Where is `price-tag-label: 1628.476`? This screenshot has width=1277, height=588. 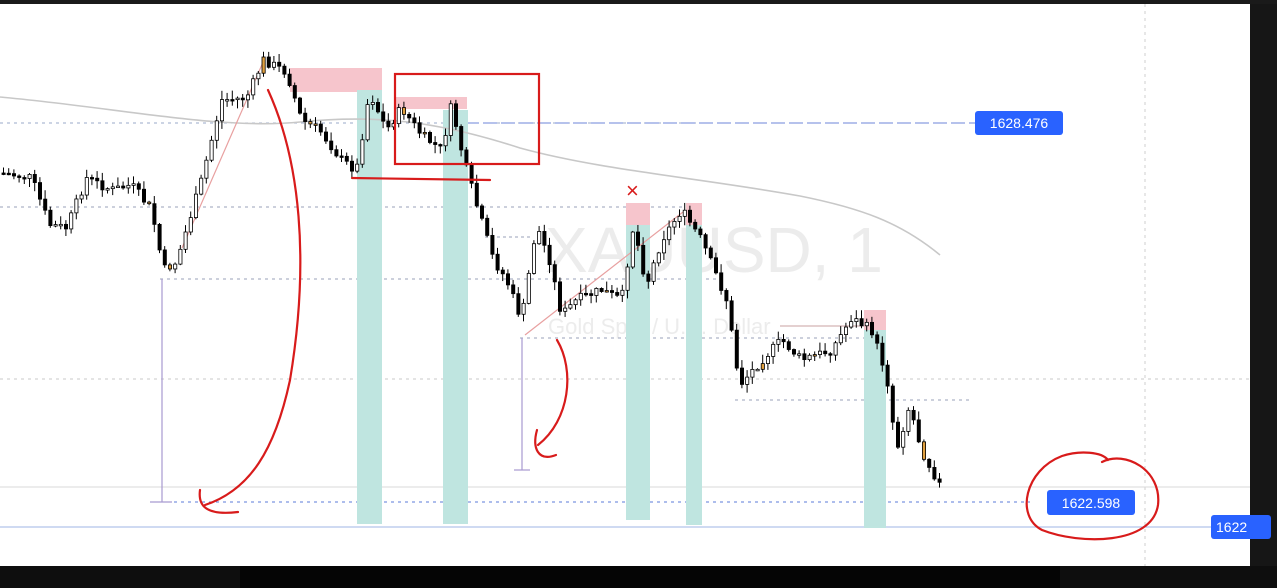
price-tag-label: 1628.476 is located at coordinates (1019, 123).